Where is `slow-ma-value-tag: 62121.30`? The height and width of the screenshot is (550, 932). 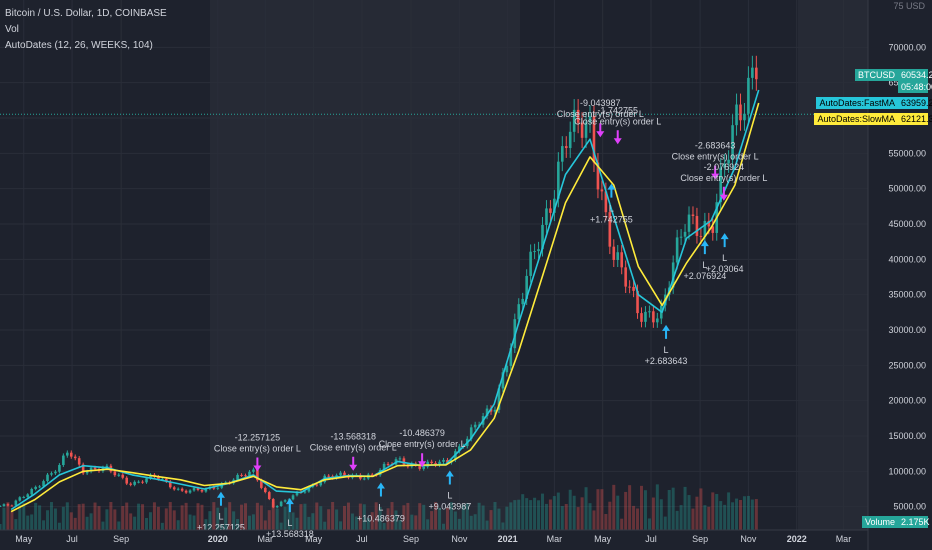 slow-ma-value-tag: 62121.30 is located at coordinates (915, 119).